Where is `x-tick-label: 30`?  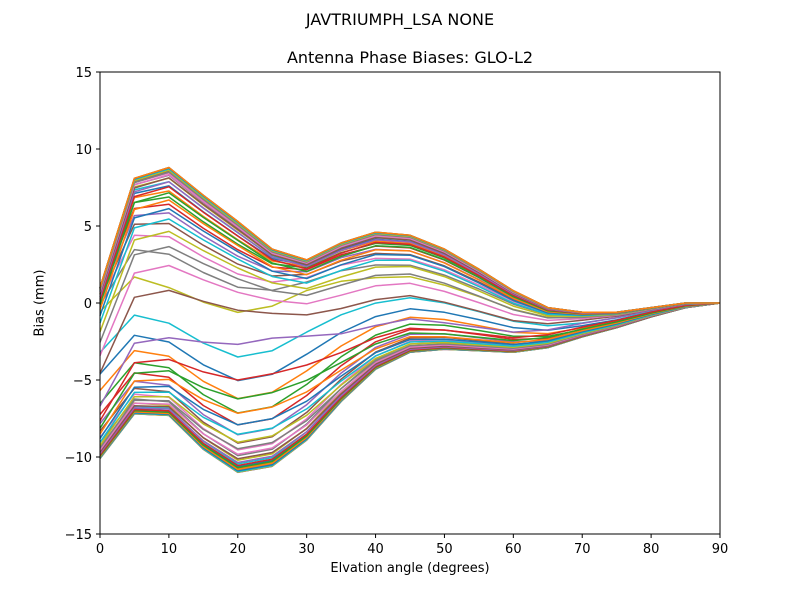 x-tick-label: 30 is located at coordinates (306, 549).